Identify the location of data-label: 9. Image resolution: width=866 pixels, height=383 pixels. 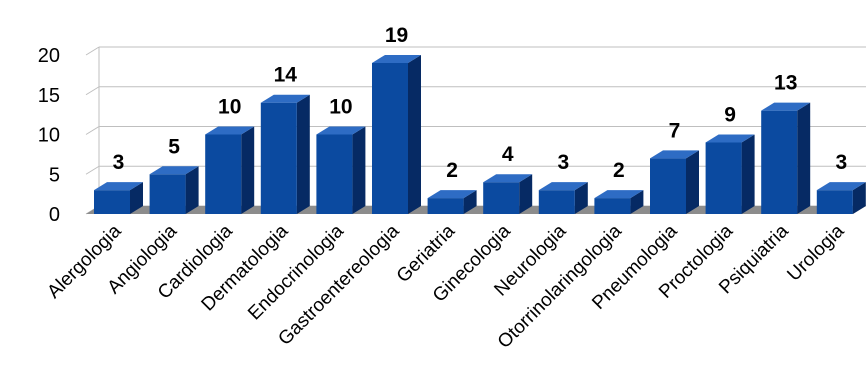
(730, 114).